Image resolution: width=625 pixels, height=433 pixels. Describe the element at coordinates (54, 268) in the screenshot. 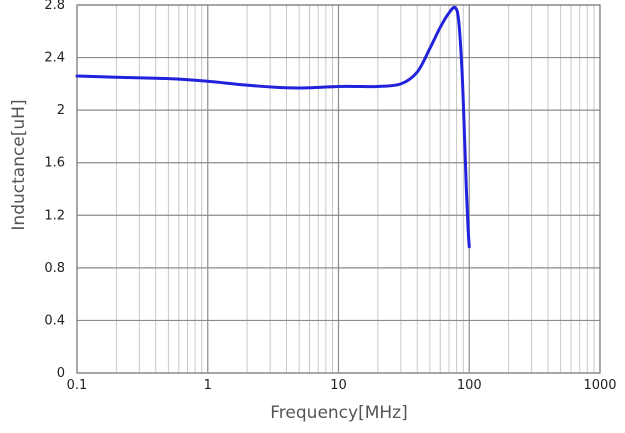

I see `y-tick-label: 0.8` at that location.